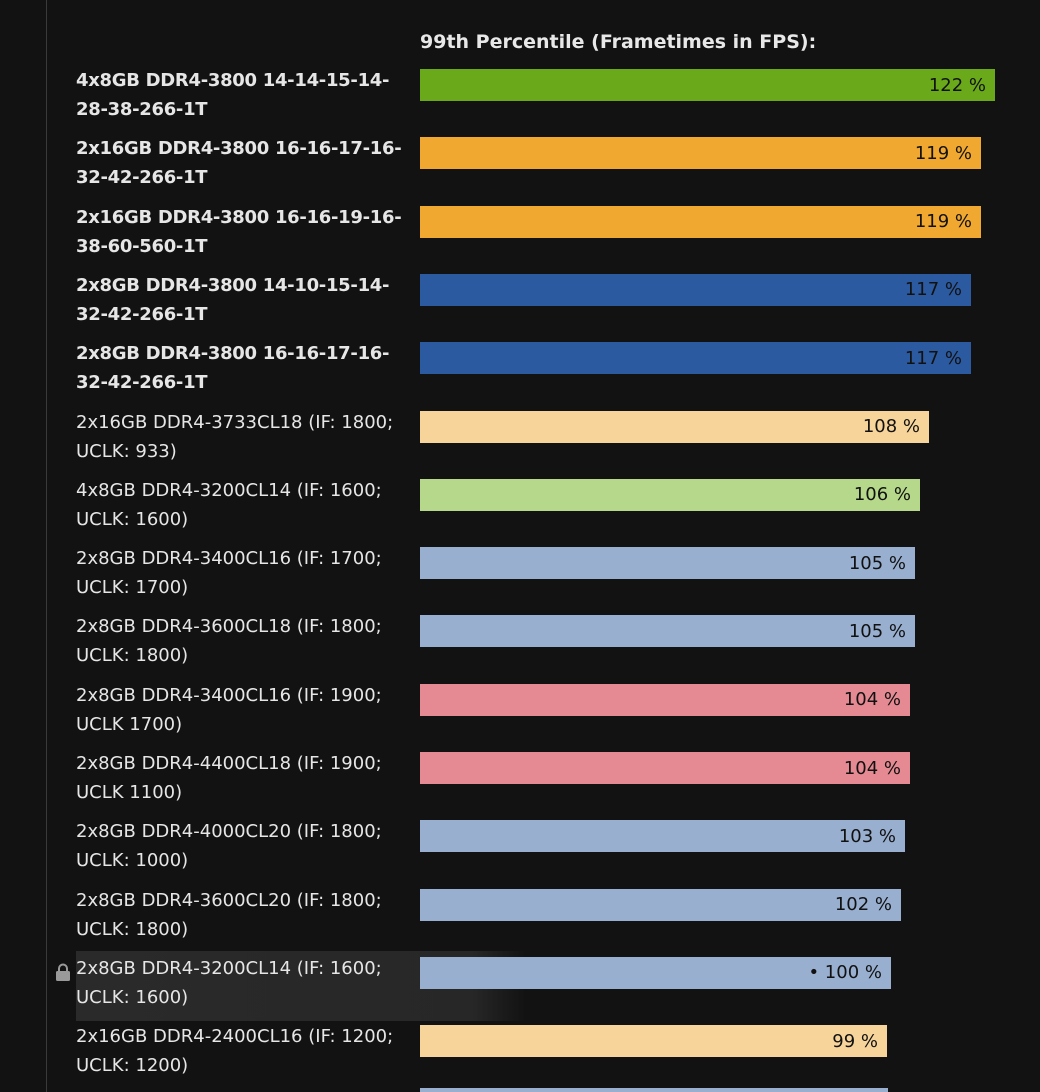 The image size is (1040, 1092). Describe the element at coordinates (233, 95) in the screenshot. I see `bar-label: 4x8GB DDR4-3800 14-14-15-14-28-38-266-1T` at that location.